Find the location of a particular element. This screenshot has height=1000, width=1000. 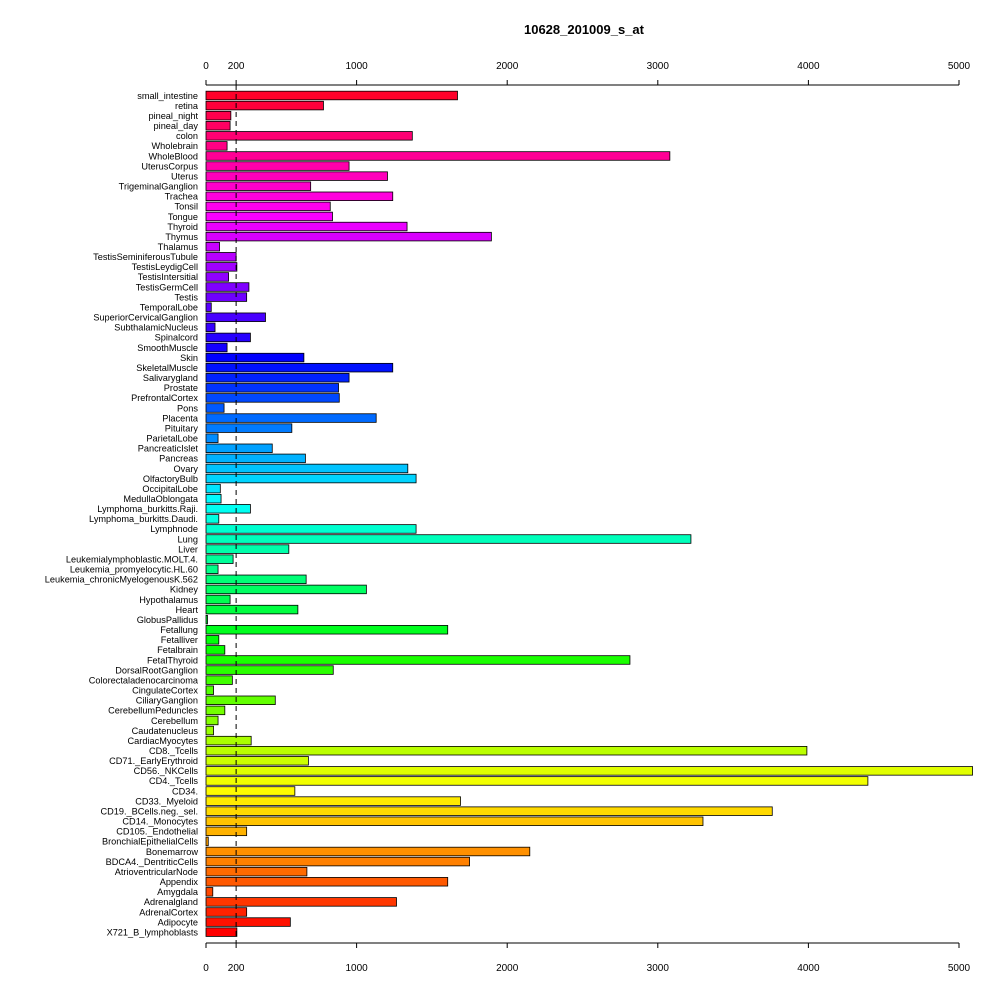

category-label: Bonemarrow is located at coordinates (172, 852).